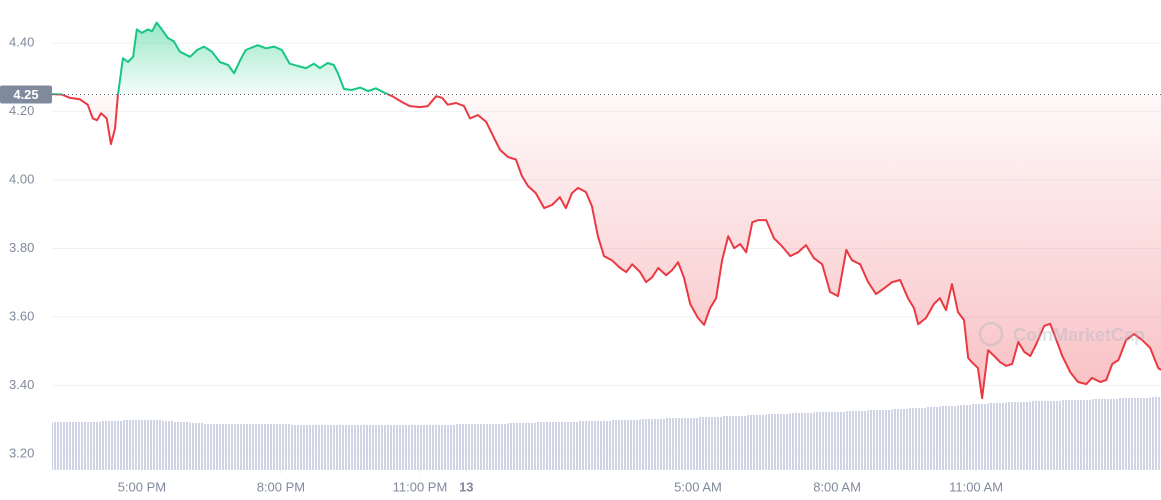 Image resolution: width=1161 pixels, height=500 pixels. I want to click on x-tick-label: 5:00 AM, so click(698, 486).